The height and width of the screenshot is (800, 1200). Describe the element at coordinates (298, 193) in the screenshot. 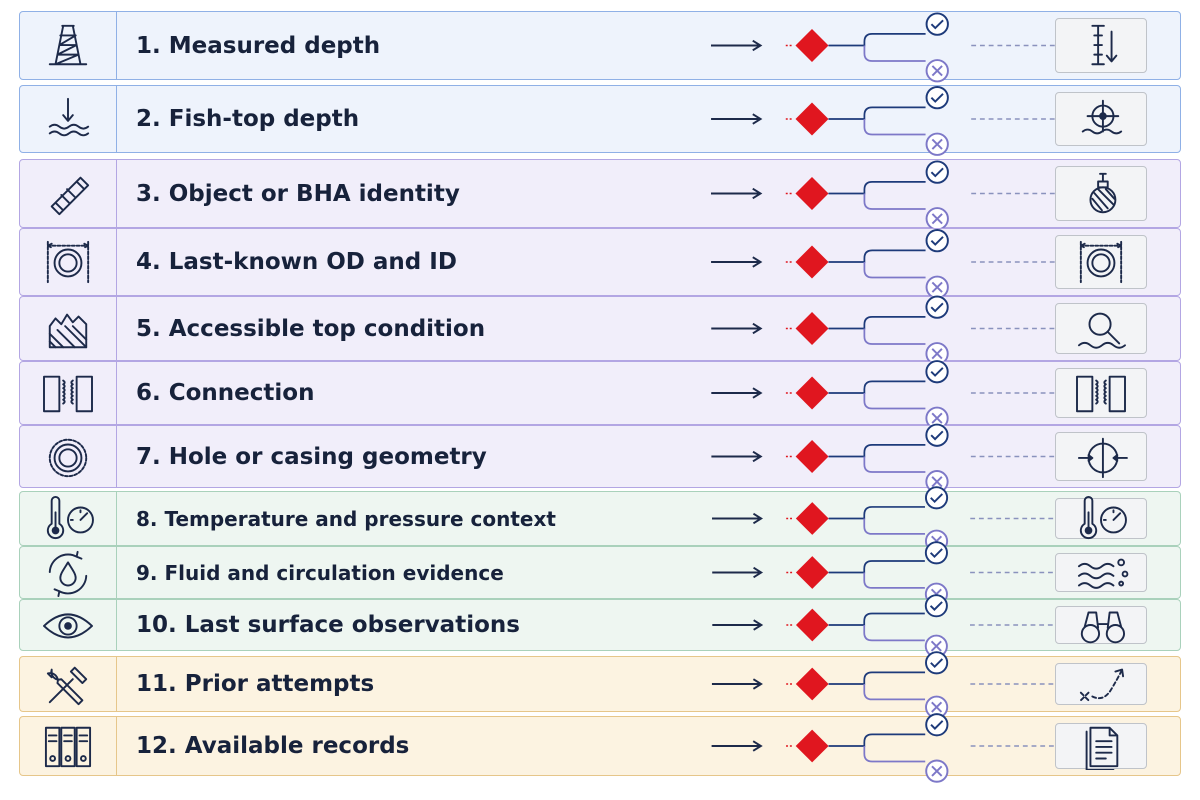

I see `row-label: 3. Object or BHA identity` at that location.